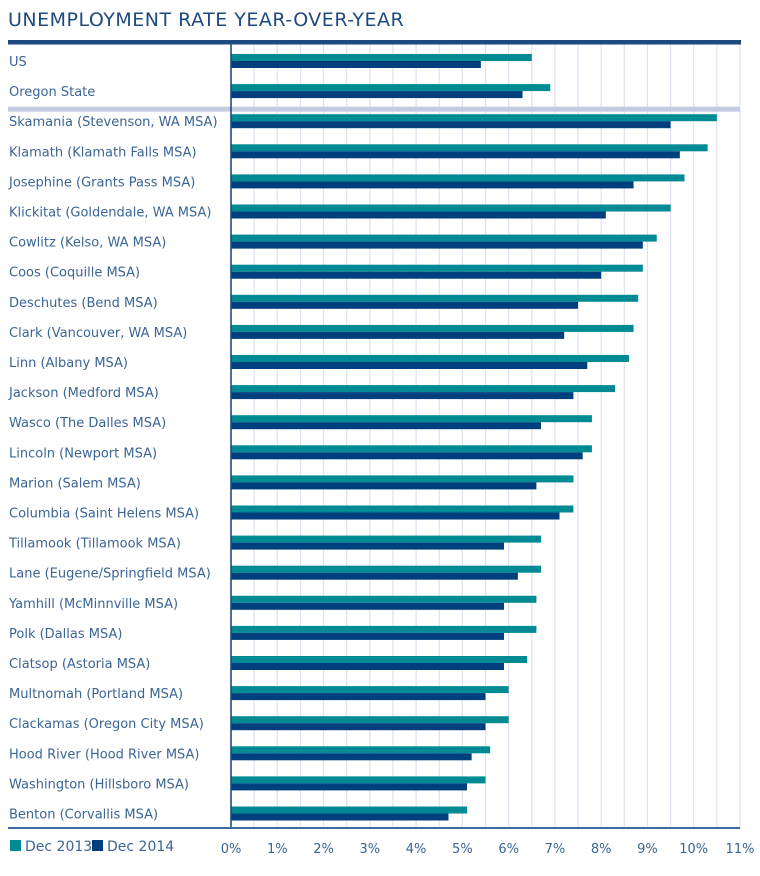 The image size is (760, 876). Describe the element at coordinates (740, 849) in the screenshot. I see `x-tick-label: 11%` at that location.